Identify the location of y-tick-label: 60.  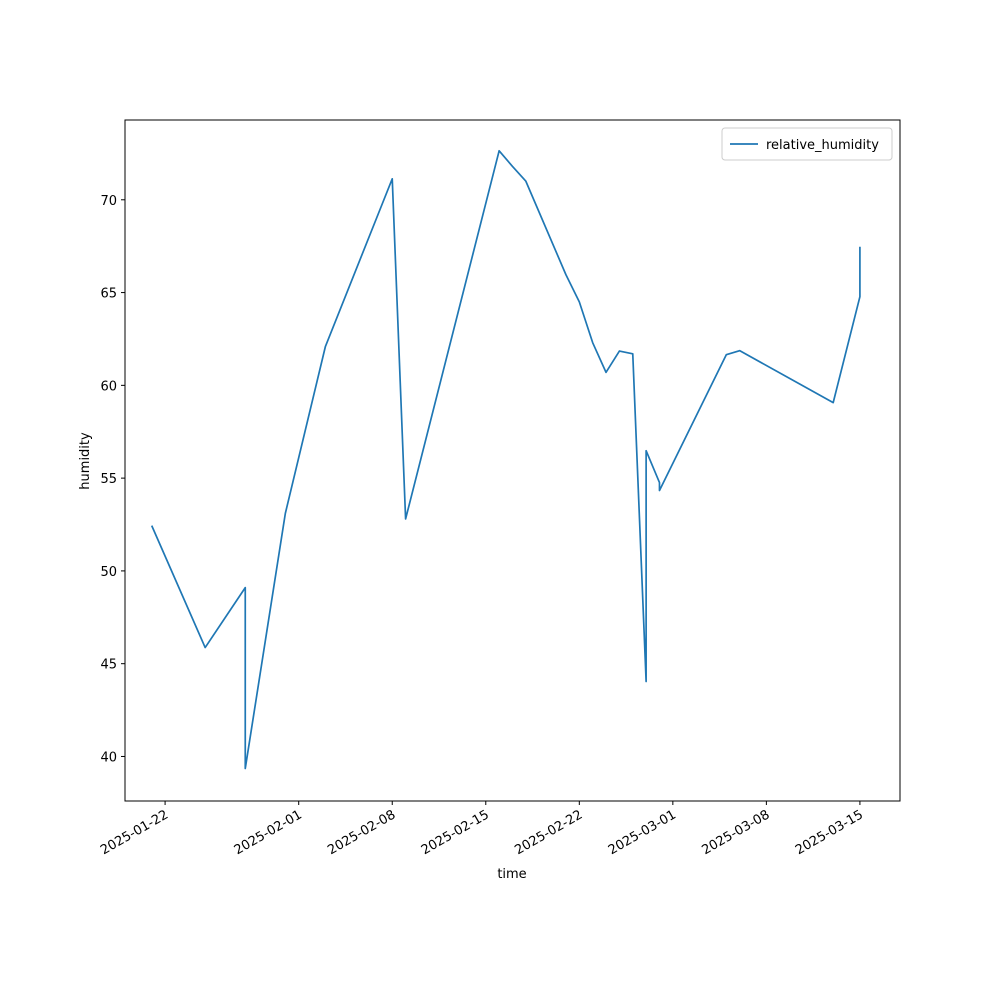
(108, 386).